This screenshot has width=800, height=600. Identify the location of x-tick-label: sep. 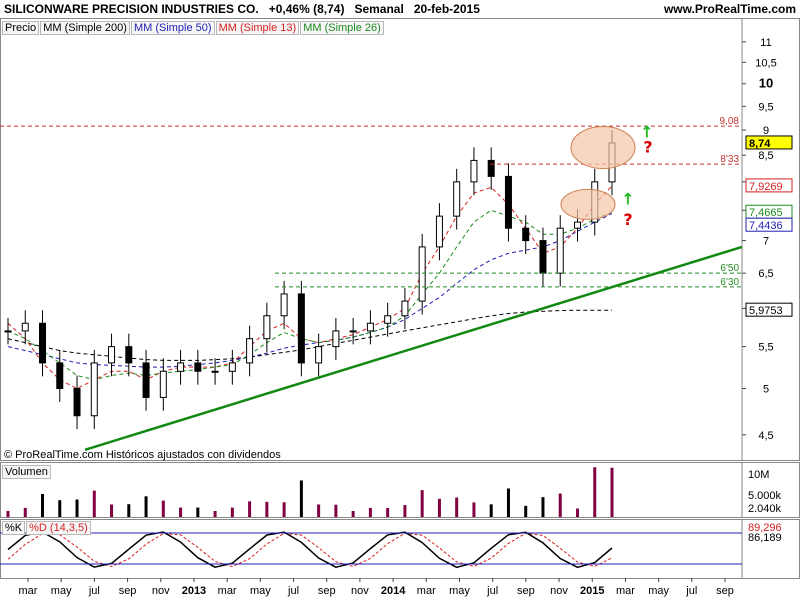
(128, 591).